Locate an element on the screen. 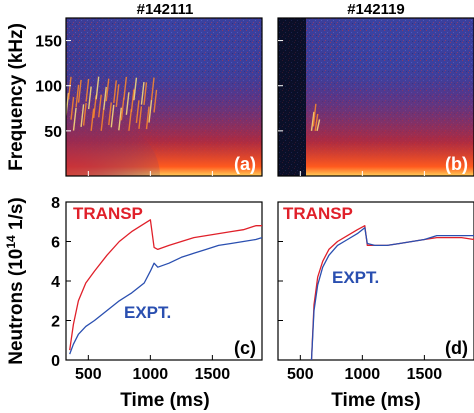  series-label-expt-d: EXPT. is located at coordinates (355, 277).